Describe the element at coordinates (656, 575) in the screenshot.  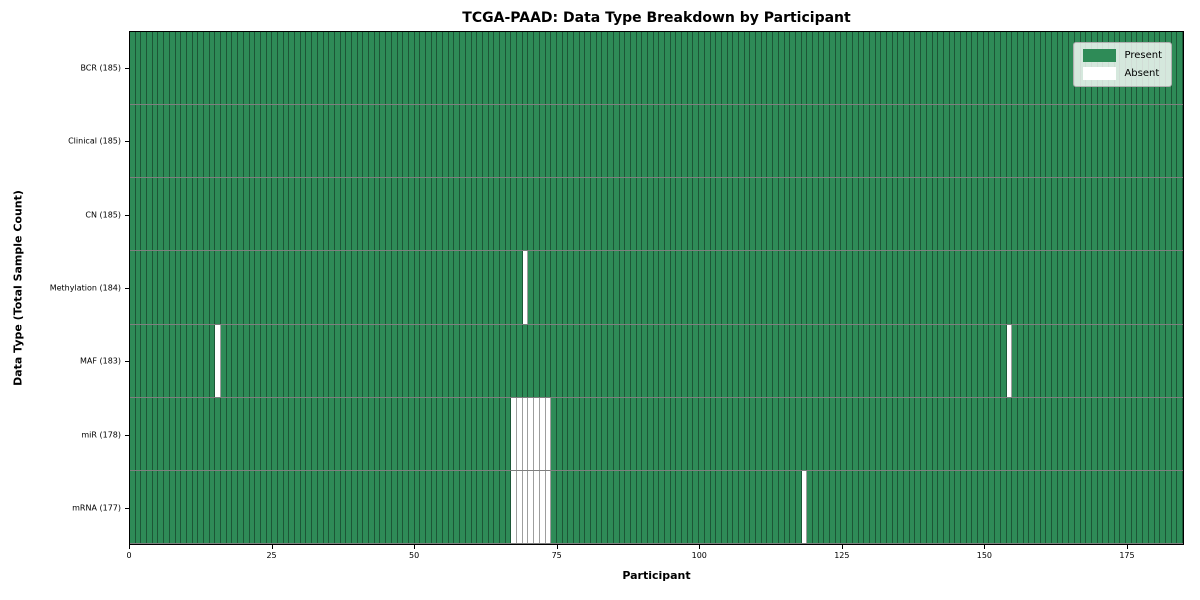
I see `x-axis-label: Participant` at that location.